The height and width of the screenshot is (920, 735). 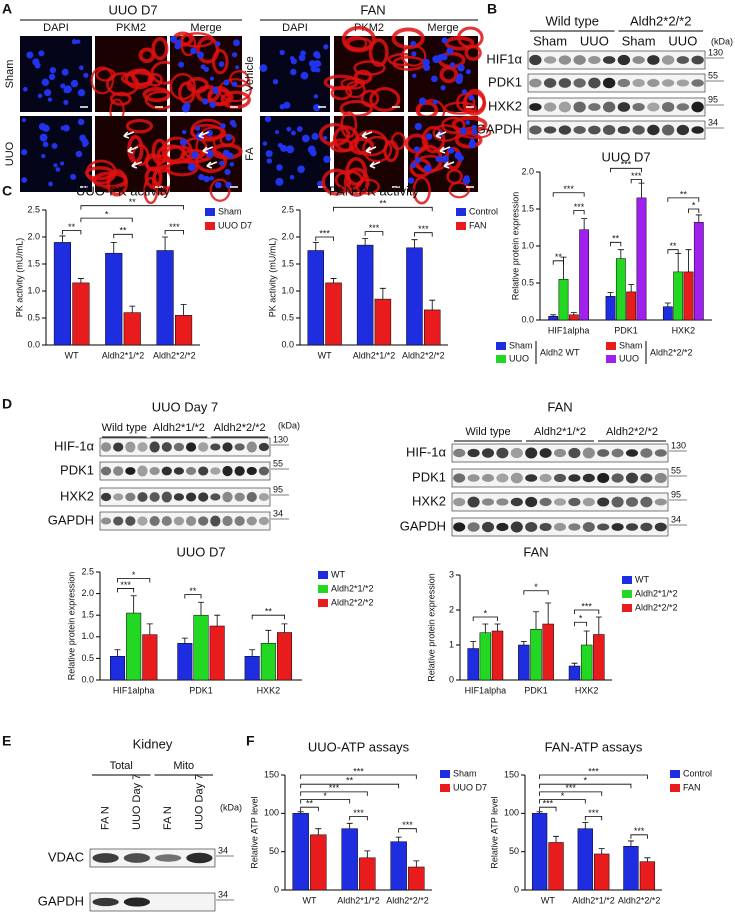 I want to click on image-row-label: UUO, so click(x=10, y=153).